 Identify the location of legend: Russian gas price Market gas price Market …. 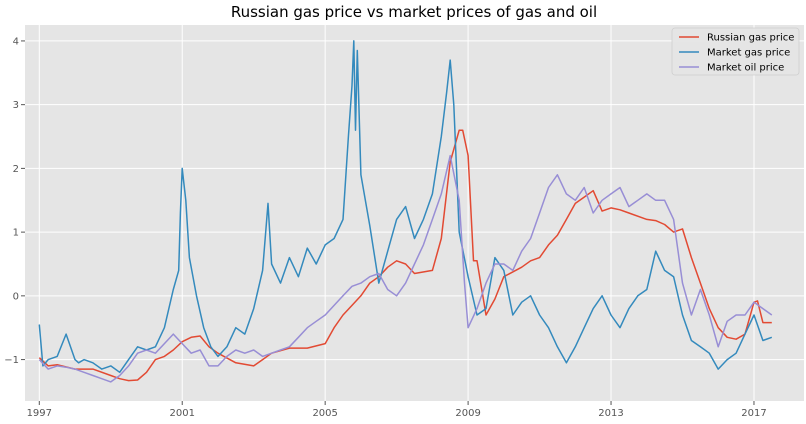
(735, 51).